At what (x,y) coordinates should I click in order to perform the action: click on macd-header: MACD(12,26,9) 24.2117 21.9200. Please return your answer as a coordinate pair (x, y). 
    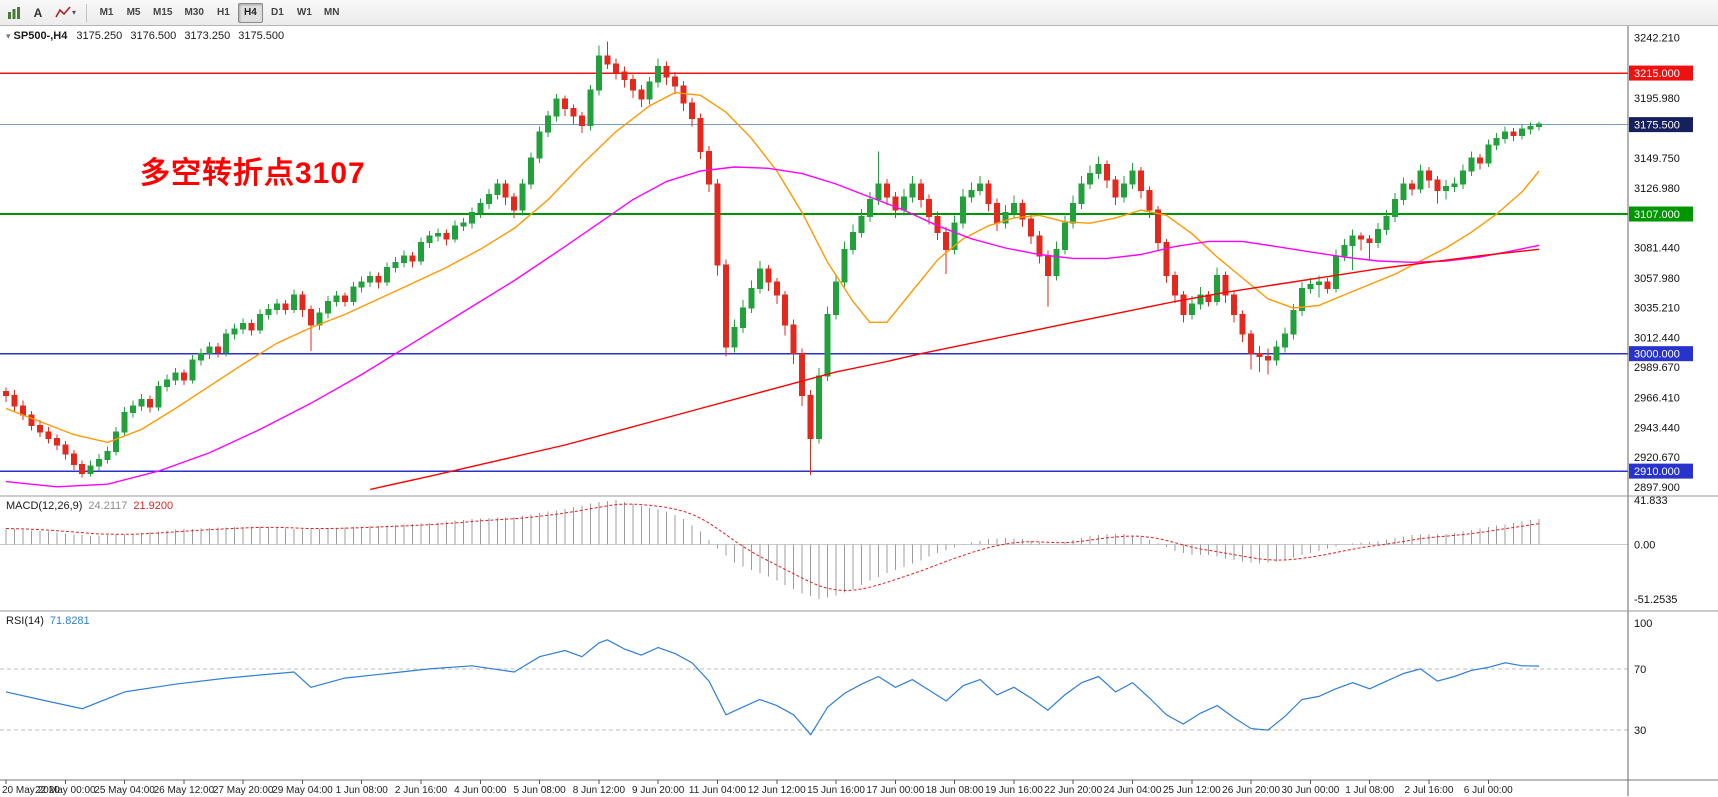
    Looking at the image, I should click on (89, 506).